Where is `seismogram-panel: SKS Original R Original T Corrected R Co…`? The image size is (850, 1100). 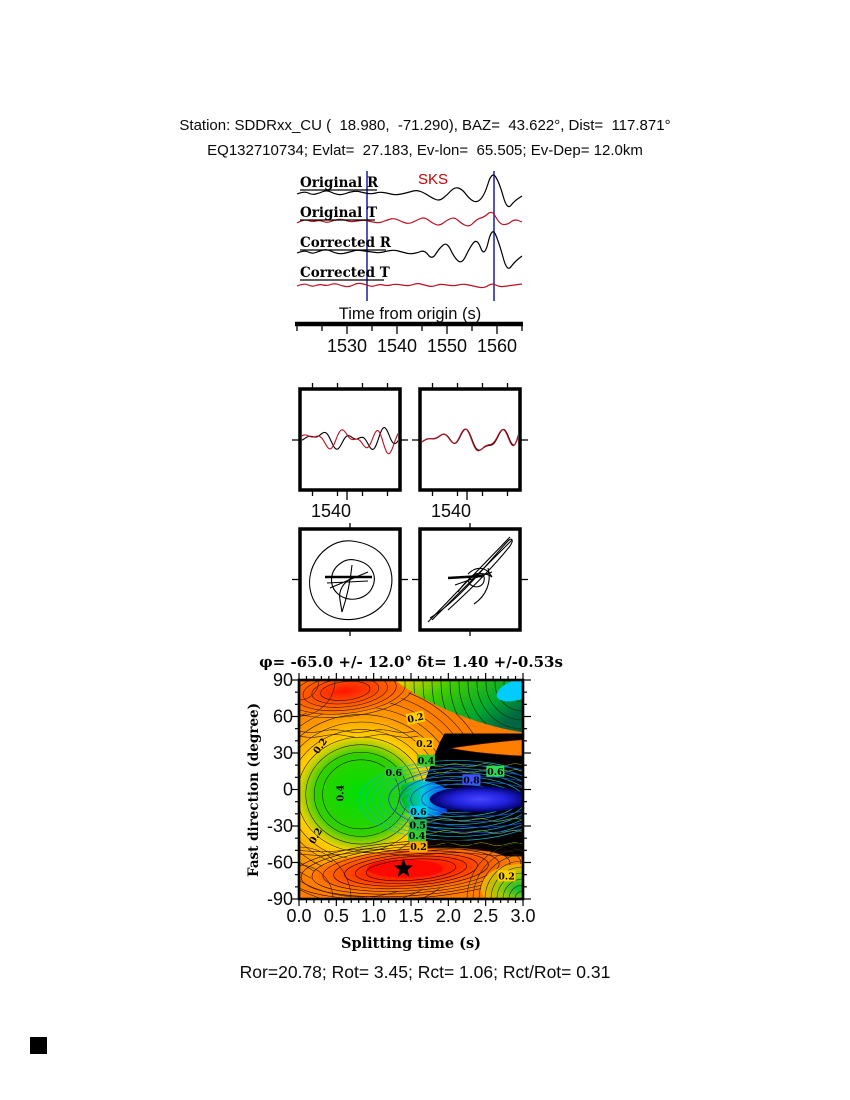
seismogram-panel: SKS Original R Original T Corrected R Co… is located at coordinates (409, 263).